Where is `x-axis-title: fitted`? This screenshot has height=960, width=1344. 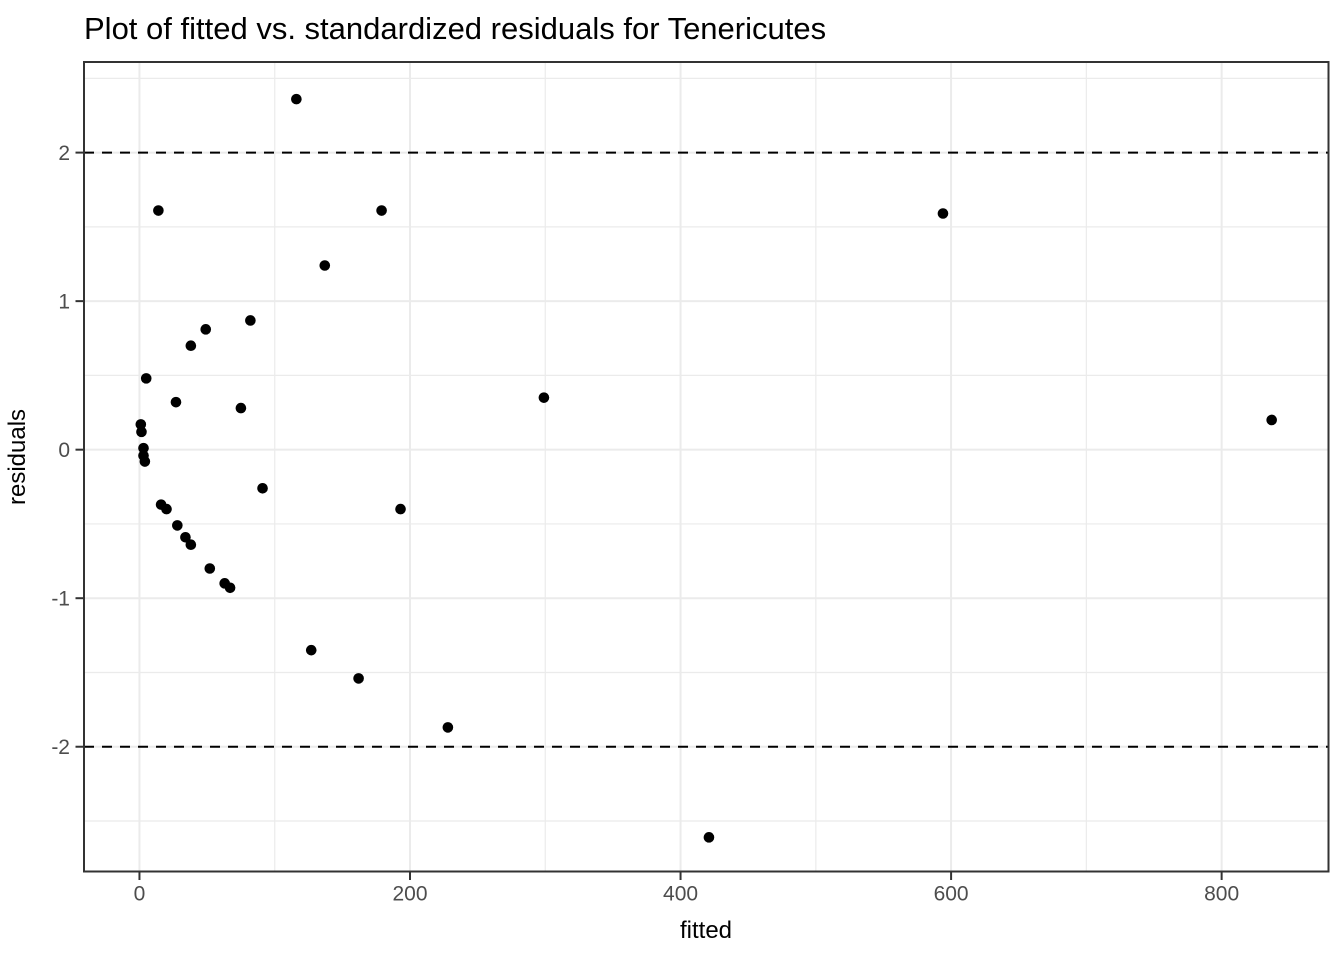 x-axis-title: fitted is located at coordinates (706, 930).